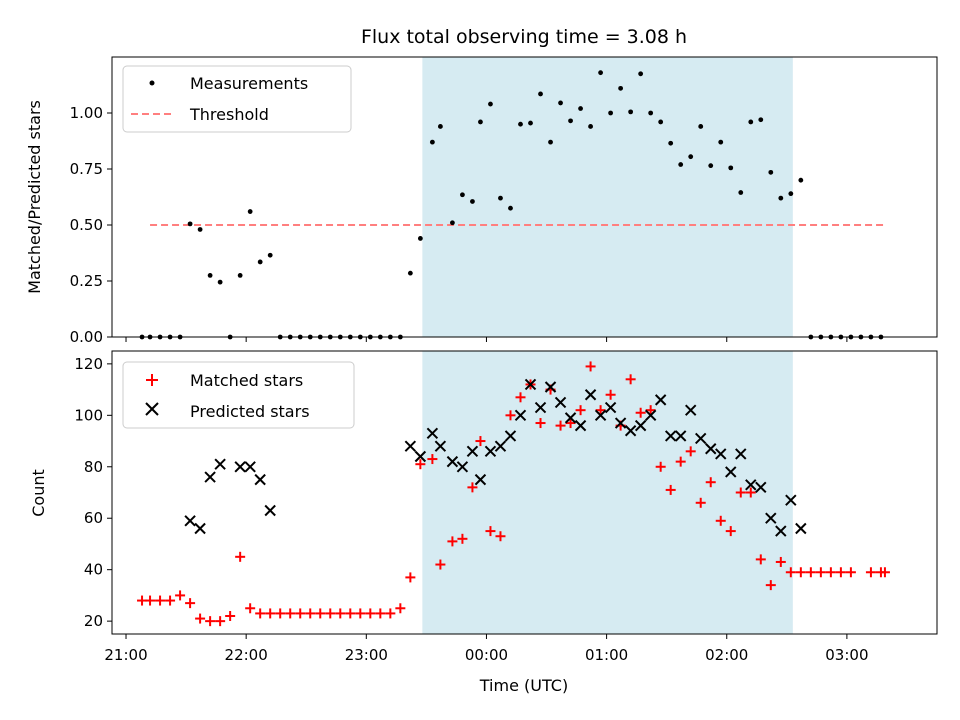  Describe the element at coordinates (93, 518) in the screenshot. I see `bottom-y-tick-label: 60` at that location.